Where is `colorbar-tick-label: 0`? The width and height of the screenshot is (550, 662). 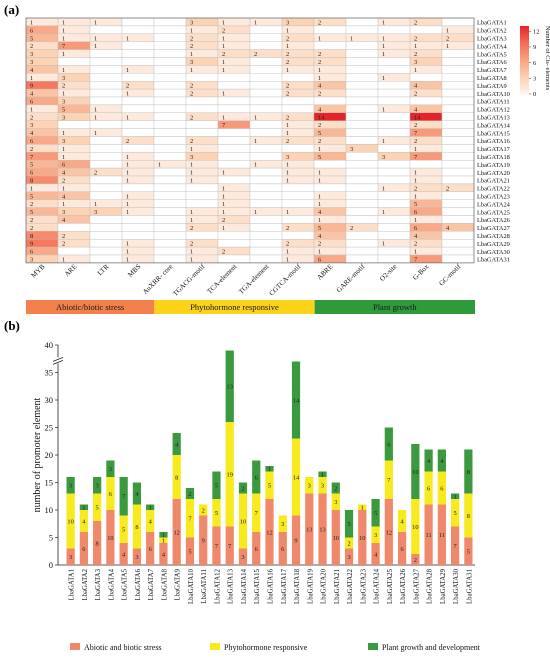
colorbar-tick-label: 0 is located at coordinates (534, 94).